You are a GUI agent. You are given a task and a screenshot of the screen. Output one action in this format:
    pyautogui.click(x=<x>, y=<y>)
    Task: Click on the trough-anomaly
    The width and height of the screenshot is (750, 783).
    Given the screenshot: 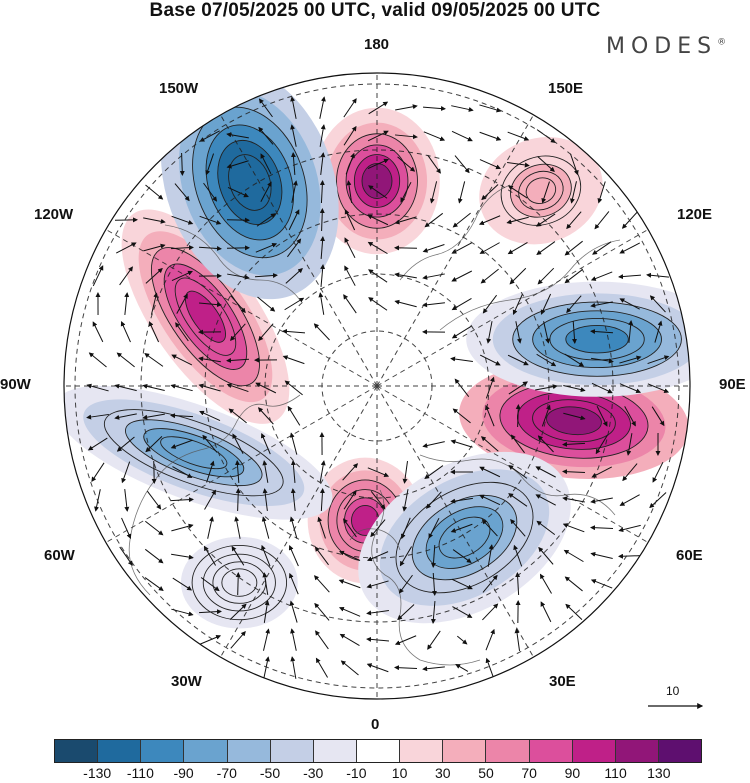 What is the action you would take?
    pyautogui.click(x=198, y=452)
    